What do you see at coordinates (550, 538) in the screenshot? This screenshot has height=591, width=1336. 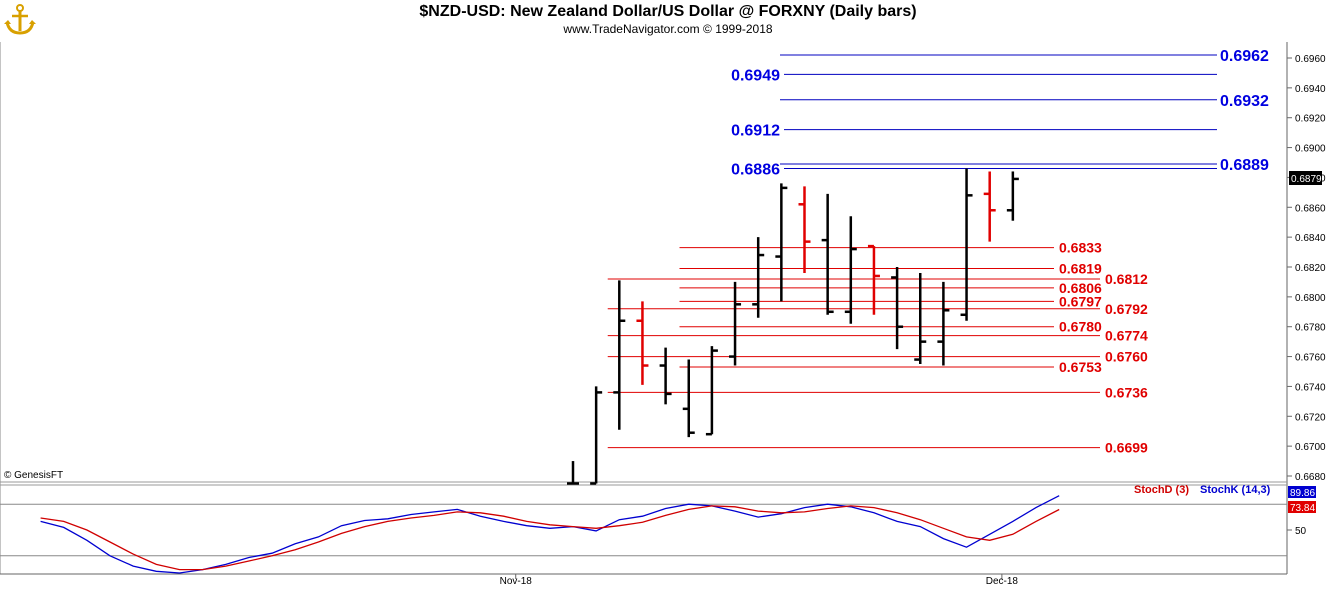 I see `stoch-d-line` at bounding box center [550, 538].